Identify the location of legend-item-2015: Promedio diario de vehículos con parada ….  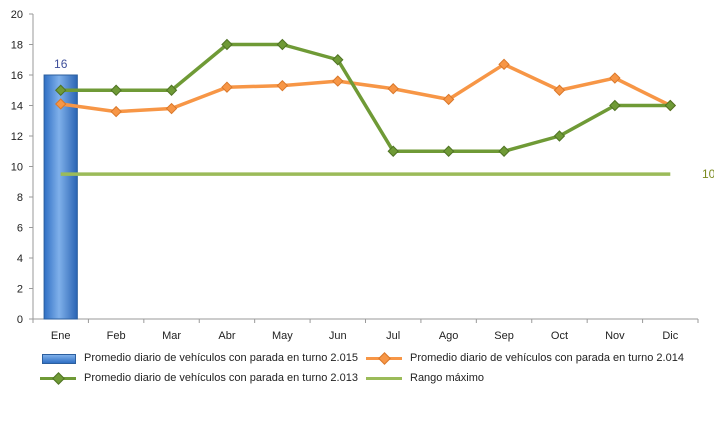
(198, 358).